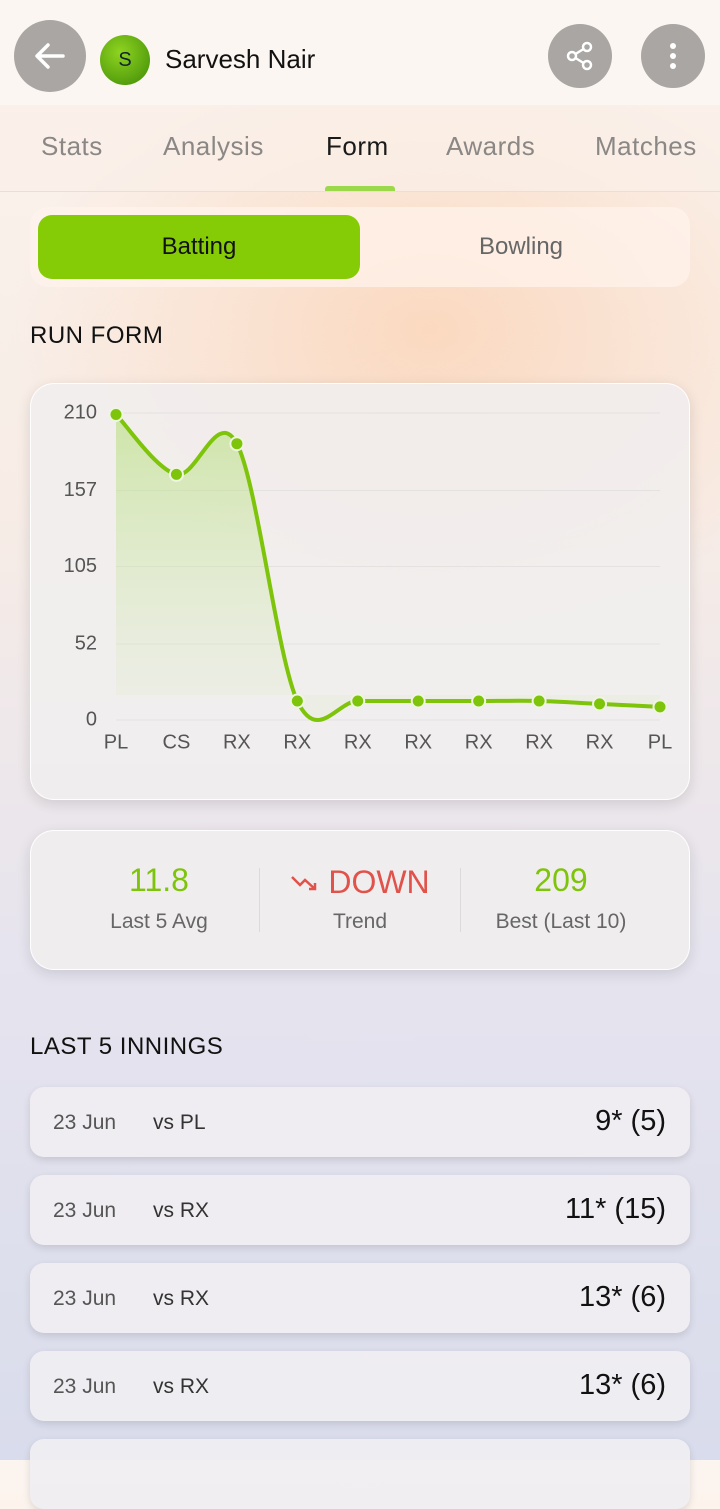  What do you see at coordinates (159, 880) in the screenshot?
I see `stat-value: 11.8` at bounding box center [159, 880].